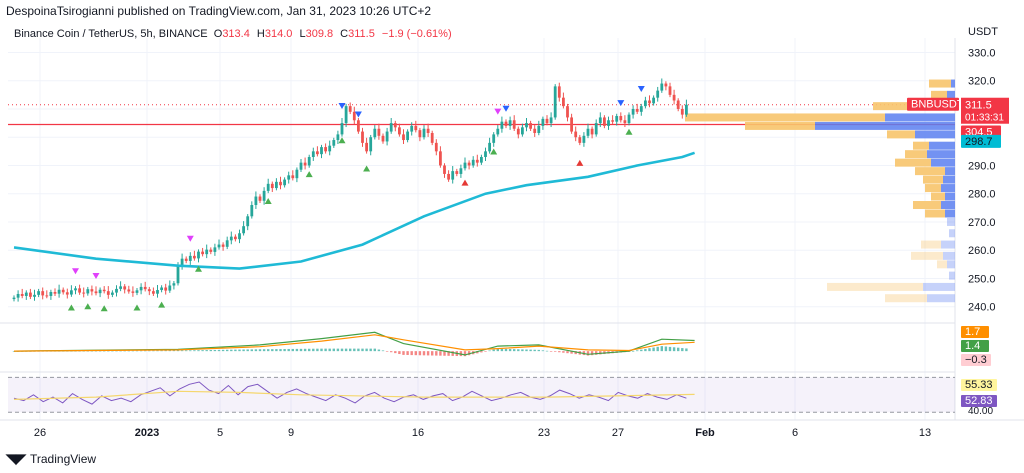 The image size is (1024, 473). Describe the element at coordinates (40, 433) in the screenshot. I see `time-tick-label: 26` at that location.